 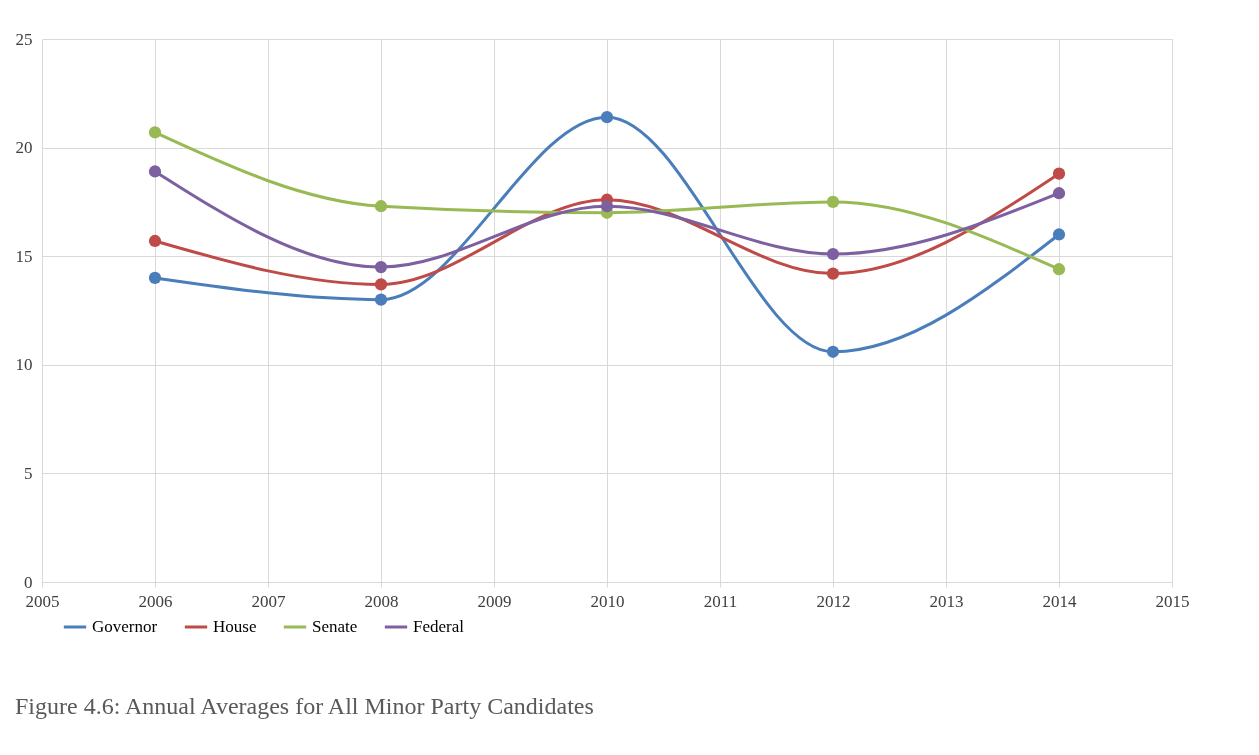 What do you see at coordinates (607, 601) in the screenshot?
I see `x-tick-label: 2010` at bounding box center [607, 601].